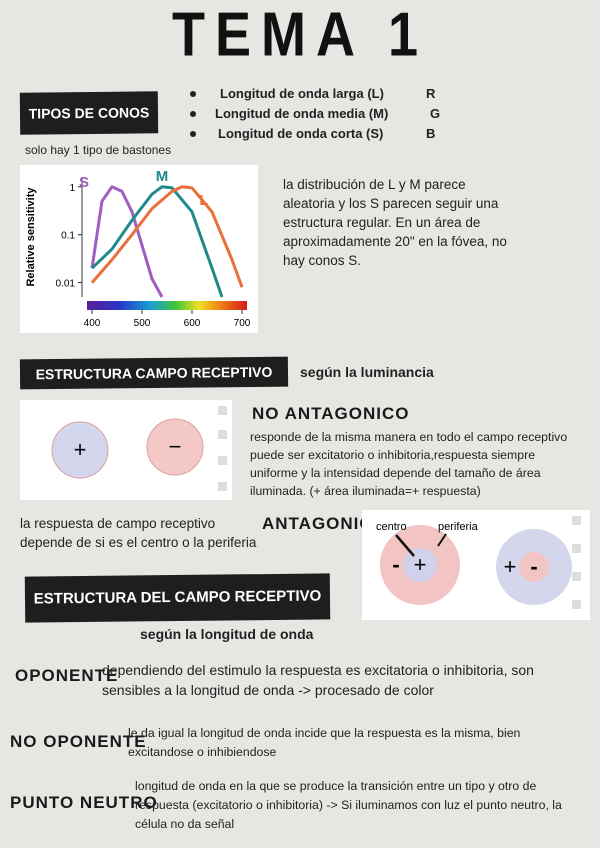 The image size is (600, 848). I want to click on cell-inhibitory, so click(175, 447).